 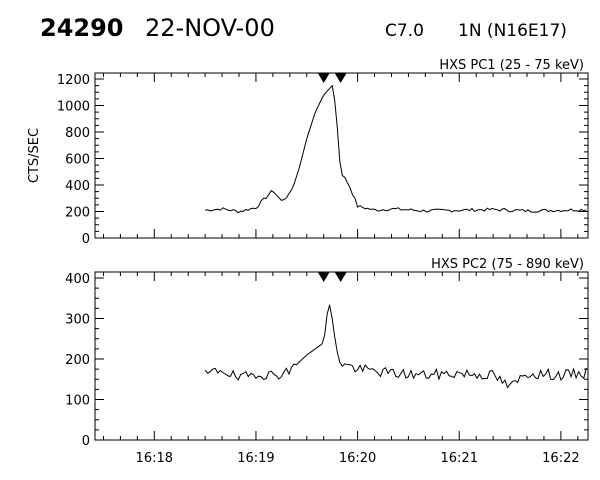 I want to click on y-tick-label: 100, so click(x=77, y=401).